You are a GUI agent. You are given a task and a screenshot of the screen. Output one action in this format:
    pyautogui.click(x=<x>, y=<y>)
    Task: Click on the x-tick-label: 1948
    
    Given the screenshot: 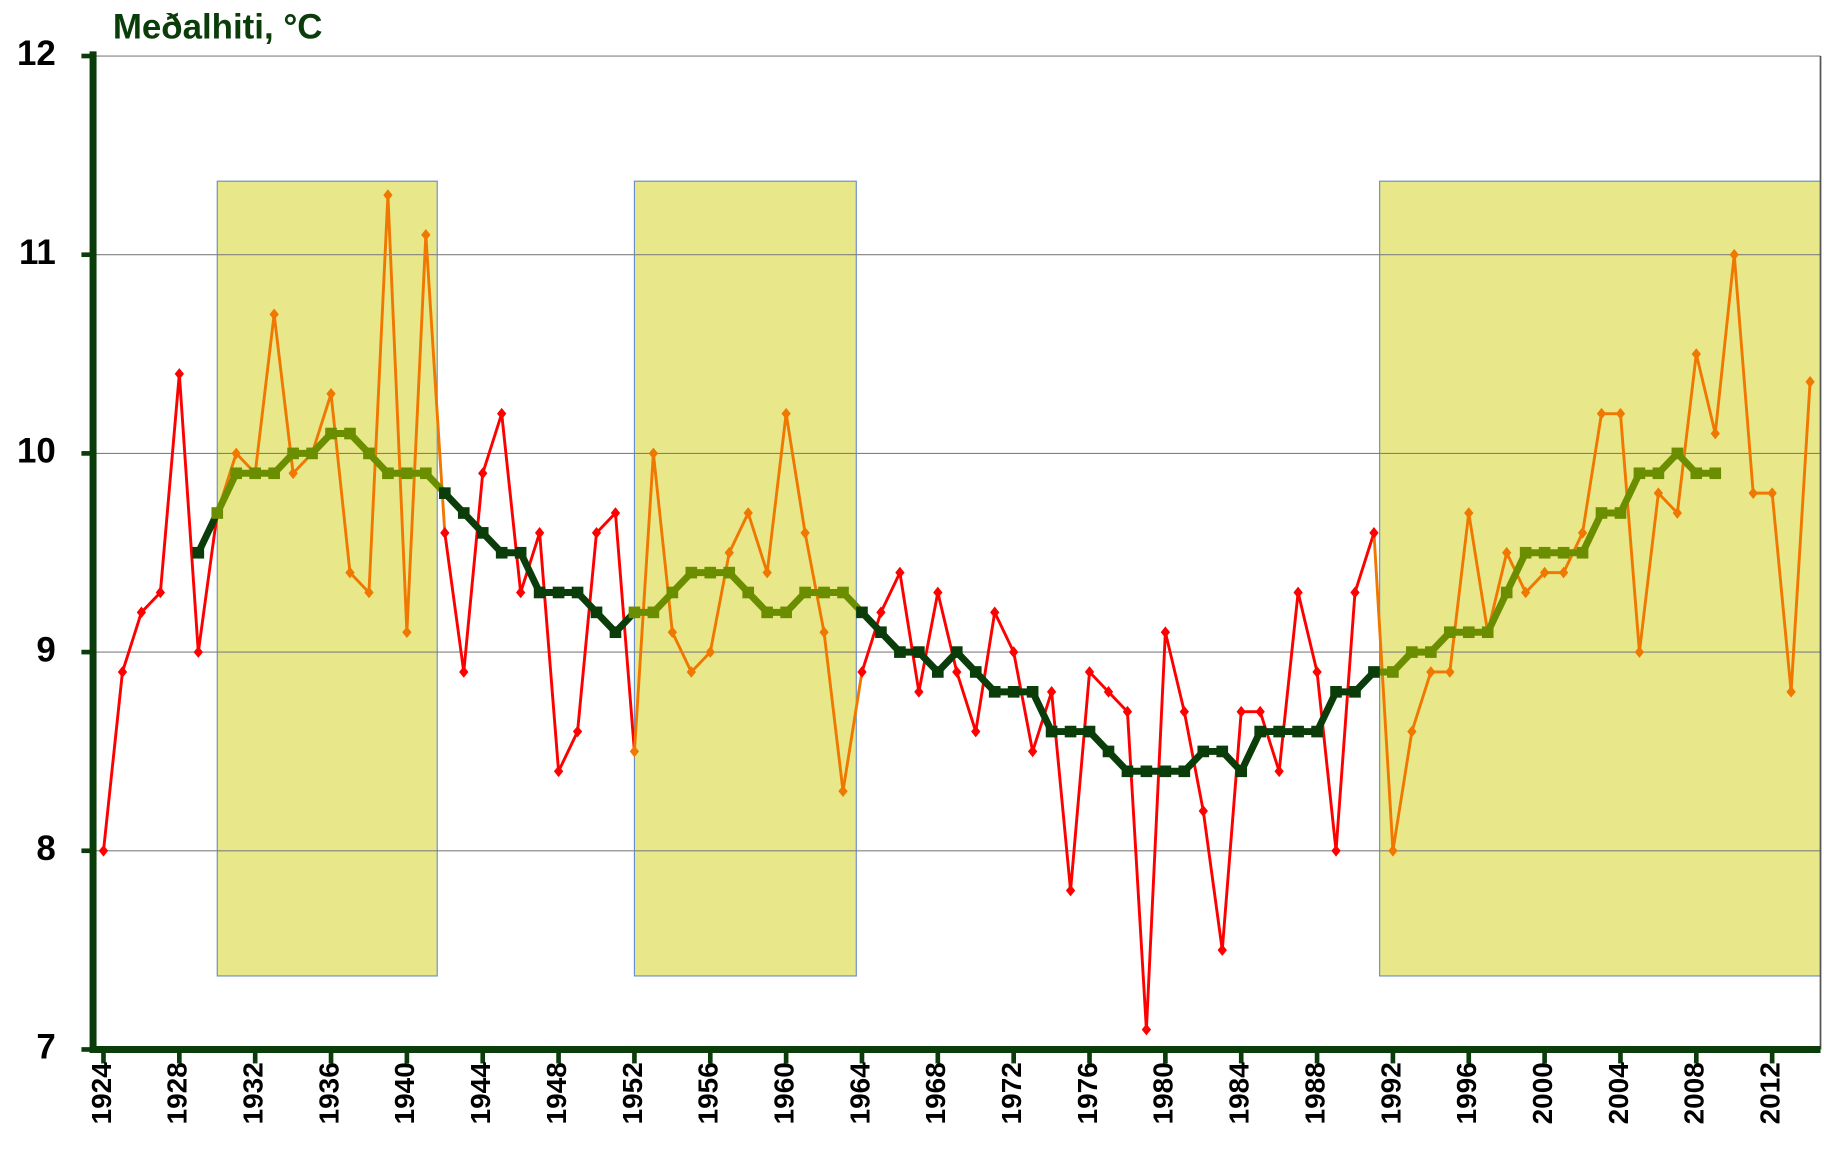 What is the action you would take?
    pyautogui.click(x=556, y=1093)
    